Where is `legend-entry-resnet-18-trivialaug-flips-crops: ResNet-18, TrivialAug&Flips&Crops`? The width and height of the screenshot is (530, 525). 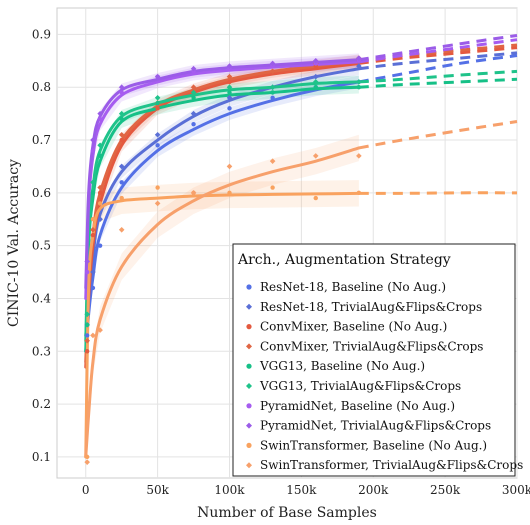 legend-entry-resnet-18-trivialaug-flips-crops: ResNet-18, TrivialAug&Flips&Crops is located at coordinates (371, 307).